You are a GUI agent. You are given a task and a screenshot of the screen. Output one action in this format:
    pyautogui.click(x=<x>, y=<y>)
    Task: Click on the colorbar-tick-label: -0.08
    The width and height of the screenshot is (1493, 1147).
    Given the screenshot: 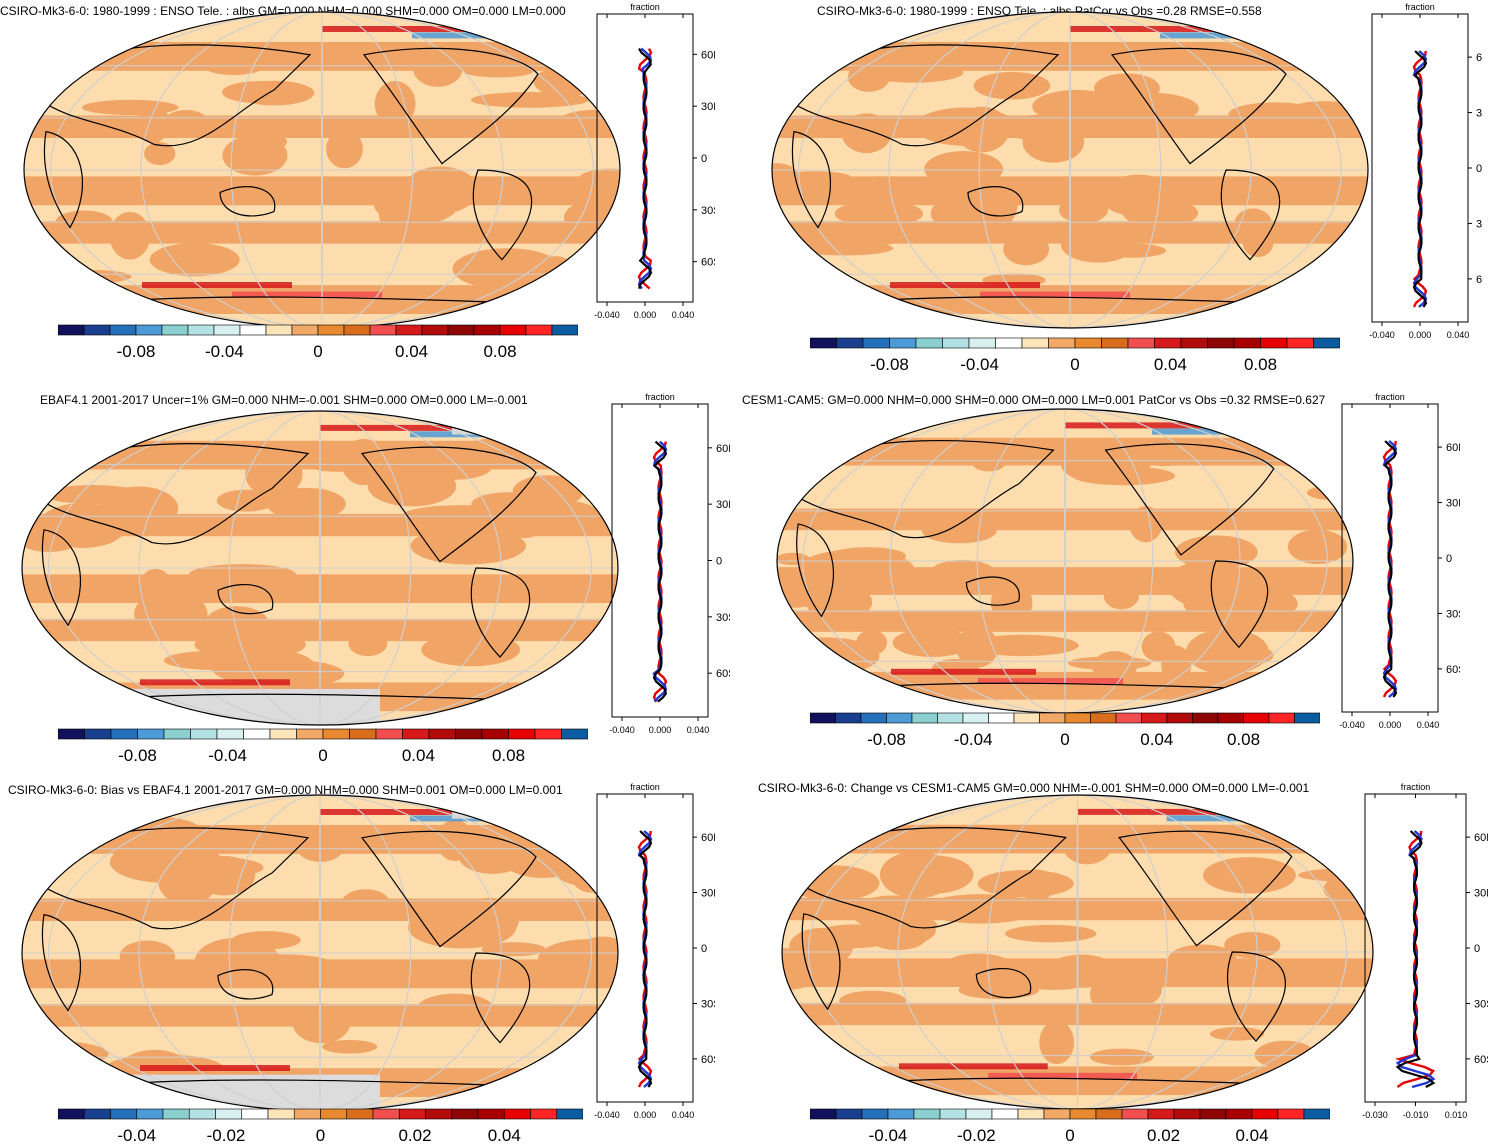 What is the action you would take?
    pyautogui.click(x=137, y=755)
    